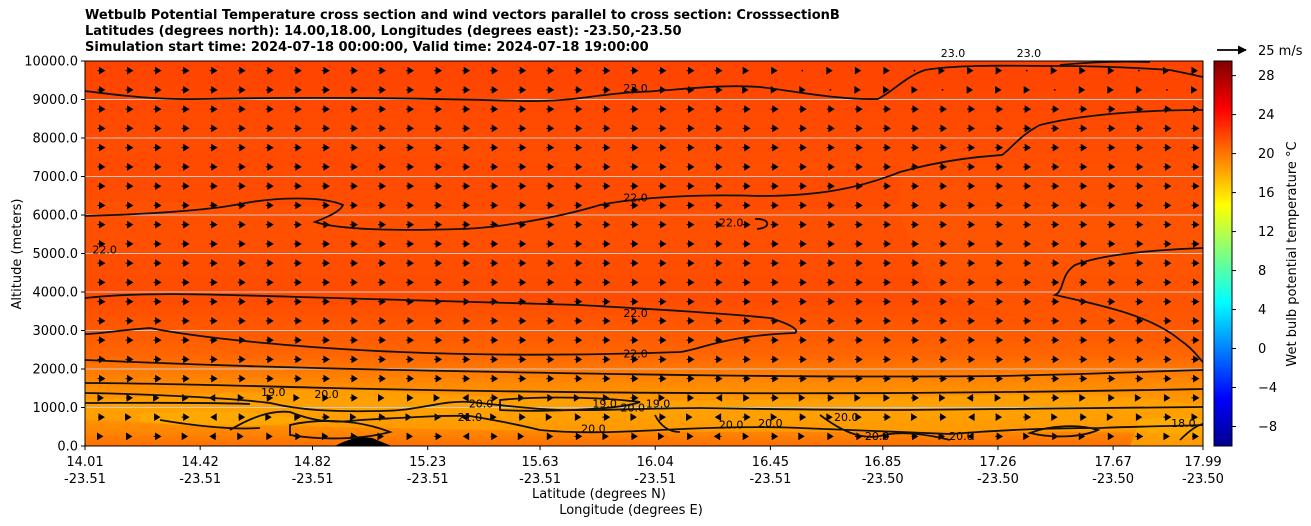 This screenshot has width=1311, height=526. What do you see at coordinates (1267, 427) in the screenshot?
I see `colorbar-tick-label: −8` at bounding box center [1267, 427].